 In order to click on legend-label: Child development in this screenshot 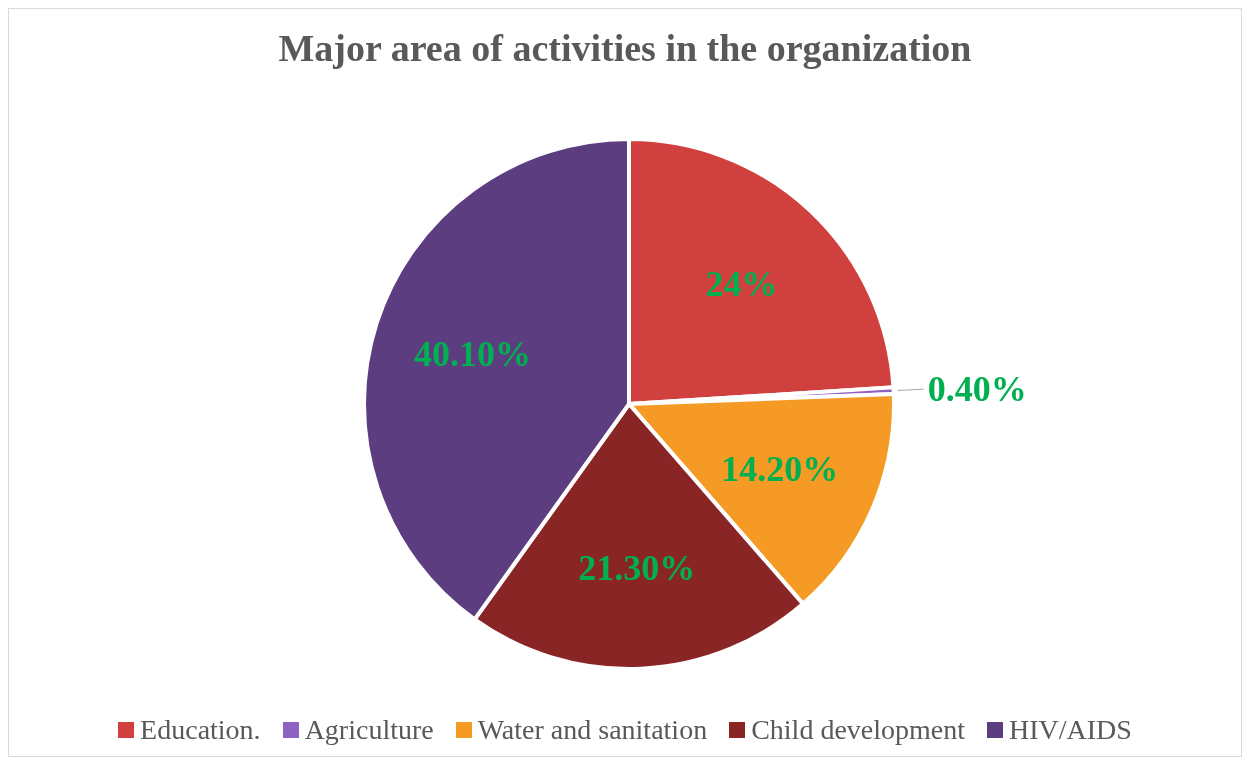, I will do `click(858, 730)`.